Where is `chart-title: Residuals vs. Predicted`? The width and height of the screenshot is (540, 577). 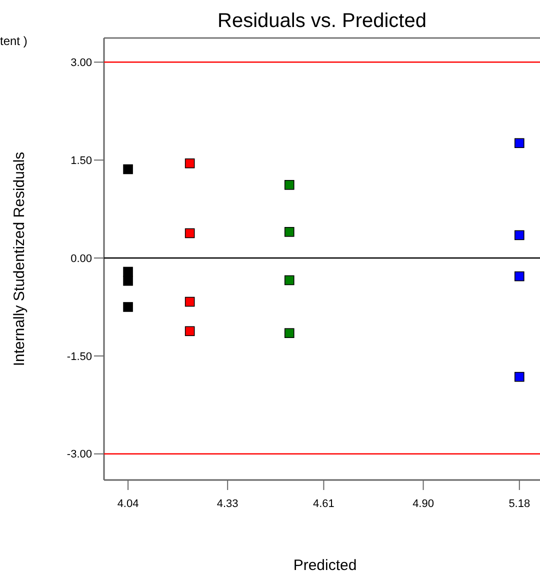
chart-title: Residuals vs. Predicted is located at coordinates (322, 21).